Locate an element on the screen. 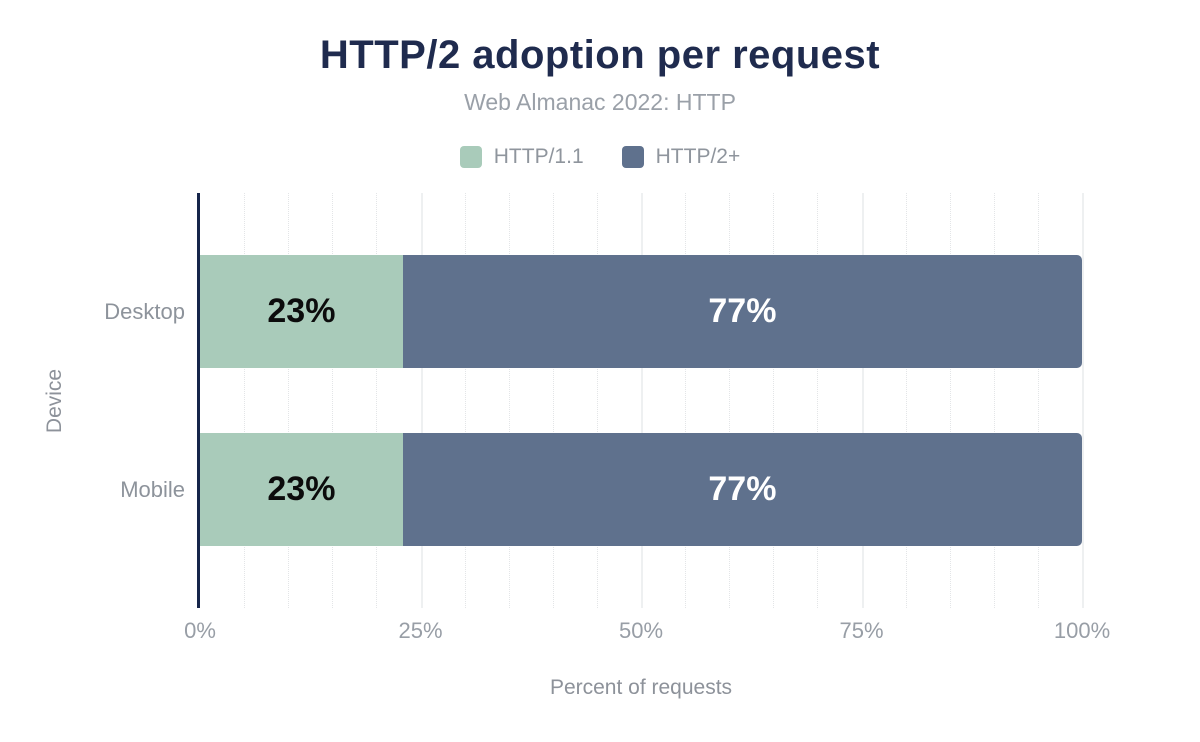 The image size is (1200, 742). bar-row-desktop: 23% 77% is located at coordinates (641, 311).